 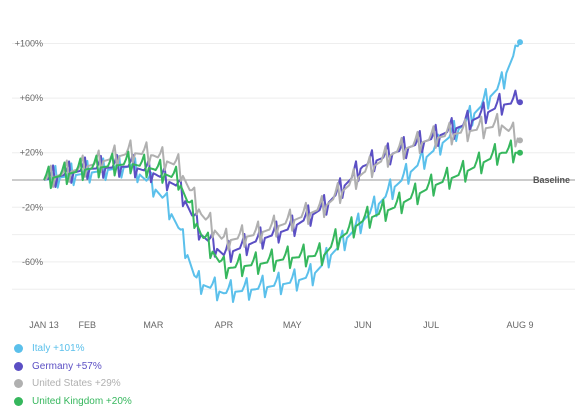 What do you see at coordinates (153, 325) in the screenshot?
I see `x-tick-label: MAR` at bounding box center [153, 325].